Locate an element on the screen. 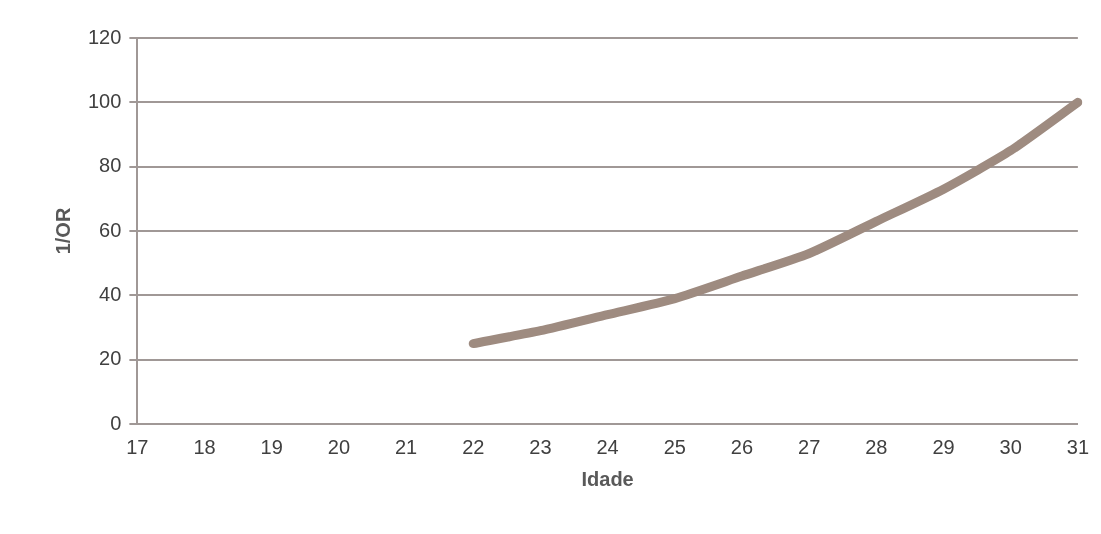  x-tick-label: 22 is located at coordinates (473, 446).